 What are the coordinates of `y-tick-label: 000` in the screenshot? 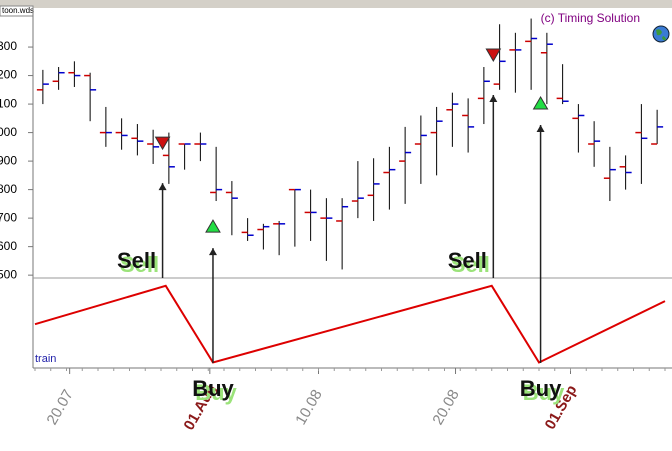 It's located at (8, 132).